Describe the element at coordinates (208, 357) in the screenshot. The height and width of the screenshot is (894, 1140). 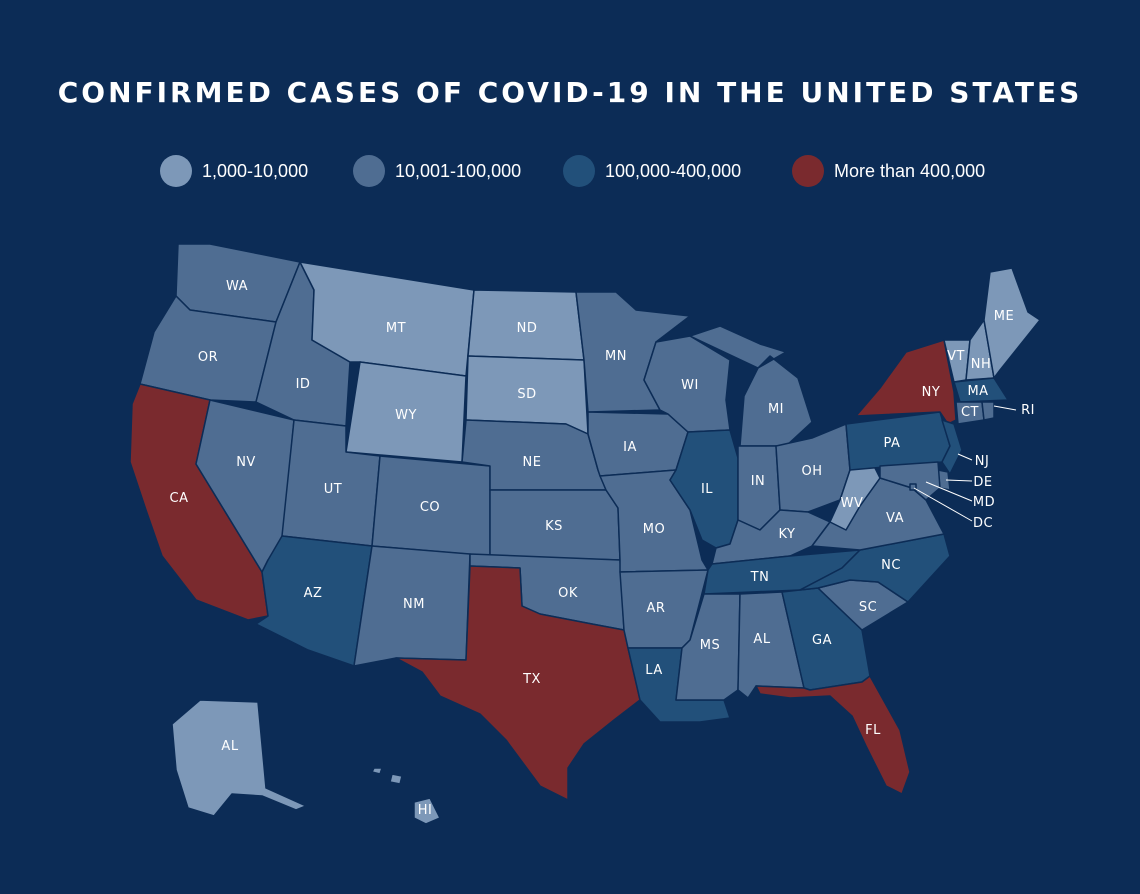
I see `label-or: OR` at that location.